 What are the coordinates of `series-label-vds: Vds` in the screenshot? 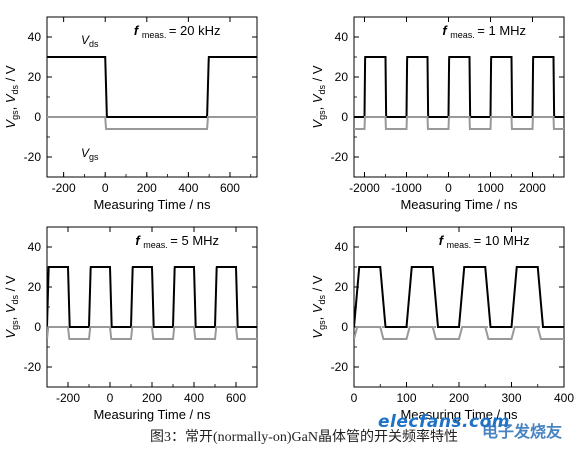 It's located at (90, 41).